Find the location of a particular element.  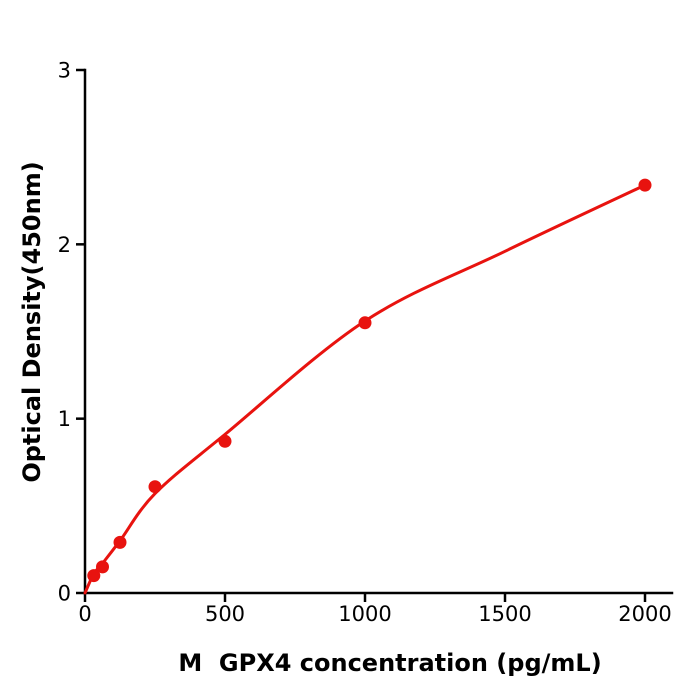

y-tick-label: 1 is located at coordinates (64, 419).